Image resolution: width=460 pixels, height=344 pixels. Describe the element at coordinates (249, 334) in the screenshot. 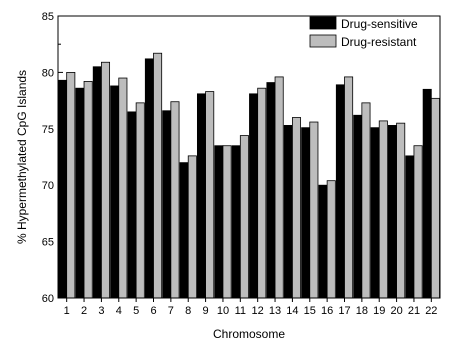

I see `x-axis-label: Chromosome` at that location.